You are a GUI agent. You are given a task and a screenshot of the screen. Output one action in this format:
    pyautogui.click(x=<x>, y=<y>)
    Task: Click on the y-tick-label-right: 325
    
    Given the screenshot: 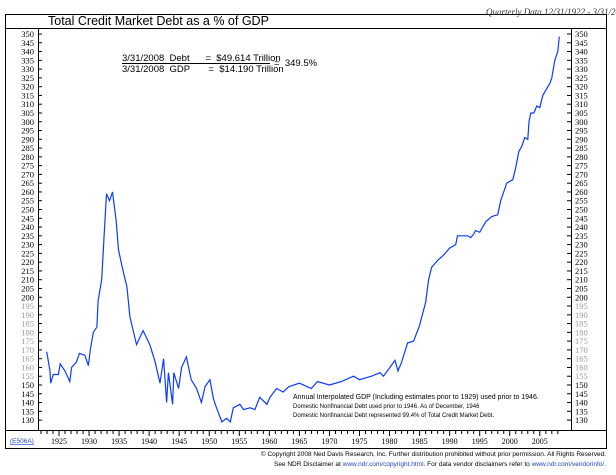 What is the action you would take?
    pyautogui.click(x=581, y=78)
    